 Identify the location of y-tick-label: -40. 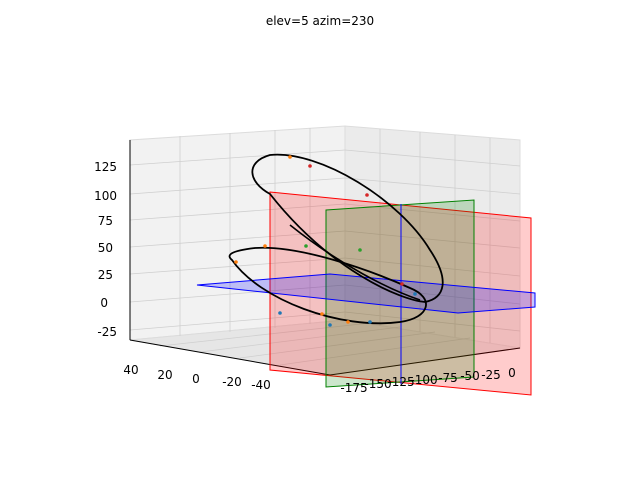
(261, 385).